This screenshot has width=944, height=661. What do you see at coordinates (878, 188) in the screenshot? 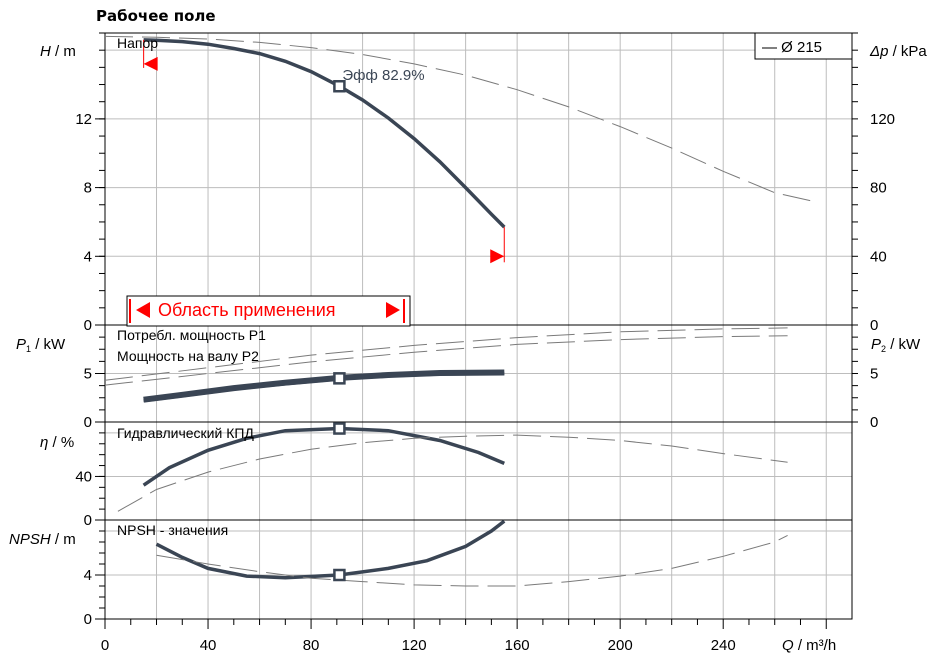
I see `y-right-tick-label: 80` at bounding box center [878, 188].